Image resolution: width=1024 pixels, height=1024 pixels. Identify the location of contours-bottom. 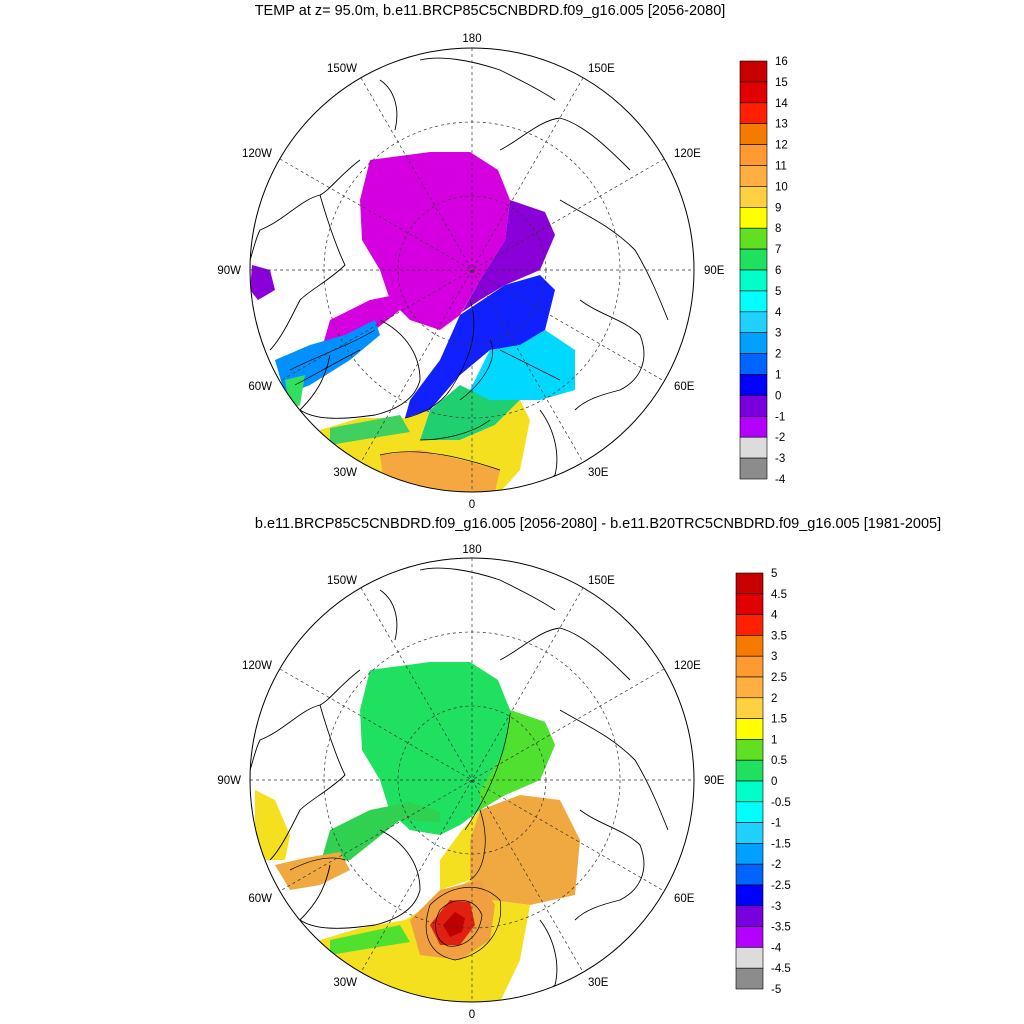
(400, 837).